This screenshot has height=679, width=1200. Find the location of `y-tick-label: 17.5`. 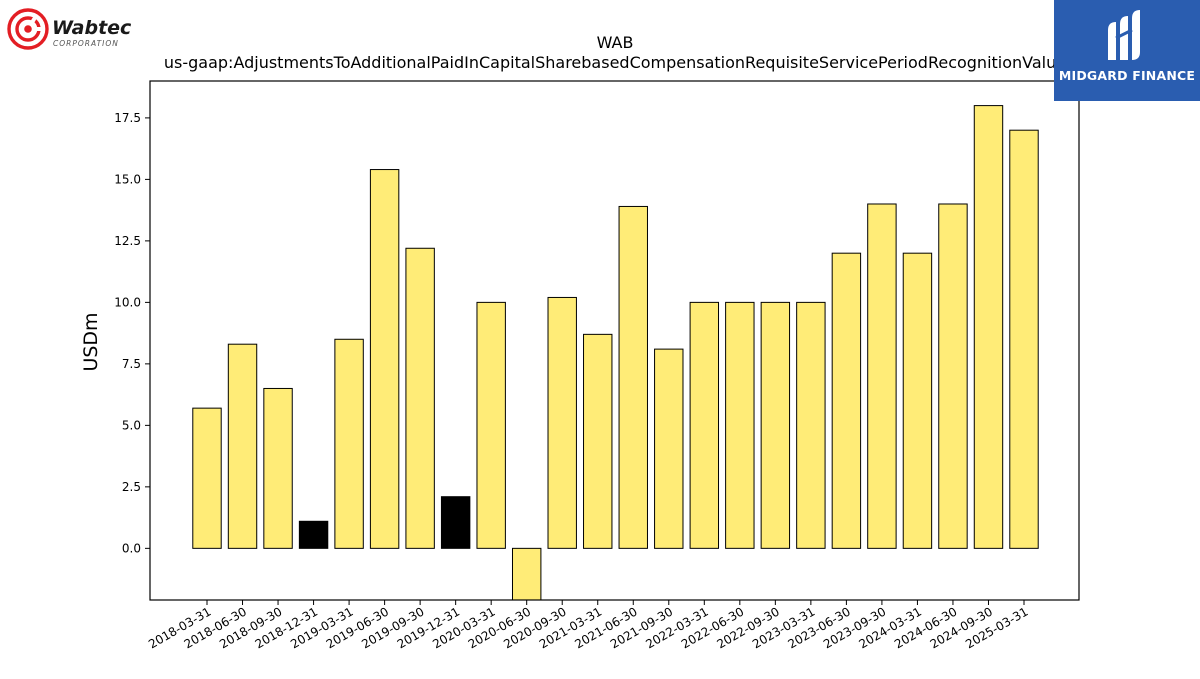

y-tick-label: 17.5 is located at coordinates (127, 118).